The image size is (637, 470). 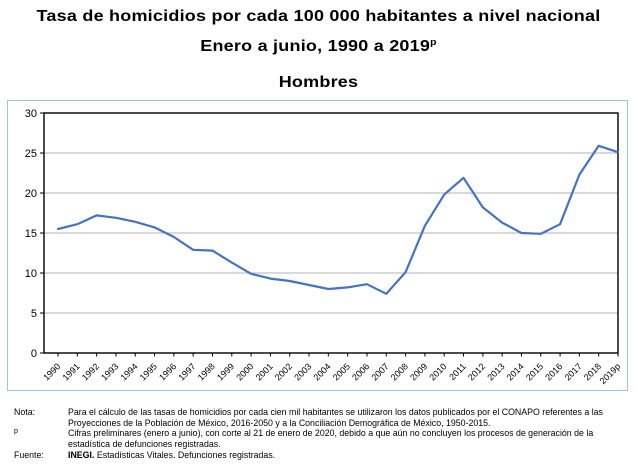 I want to click on y-axis-label: 25, so click(x=31, y=154).